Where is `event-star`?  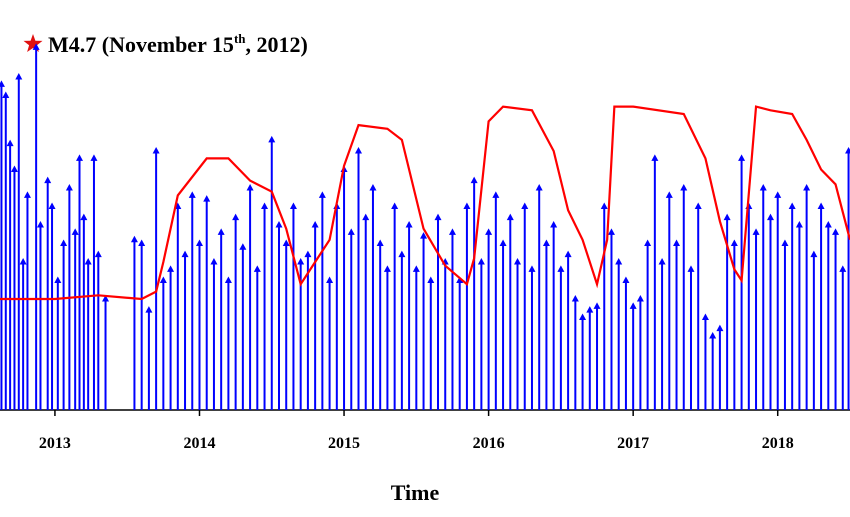 event-star is located at coordinates (33, 43).